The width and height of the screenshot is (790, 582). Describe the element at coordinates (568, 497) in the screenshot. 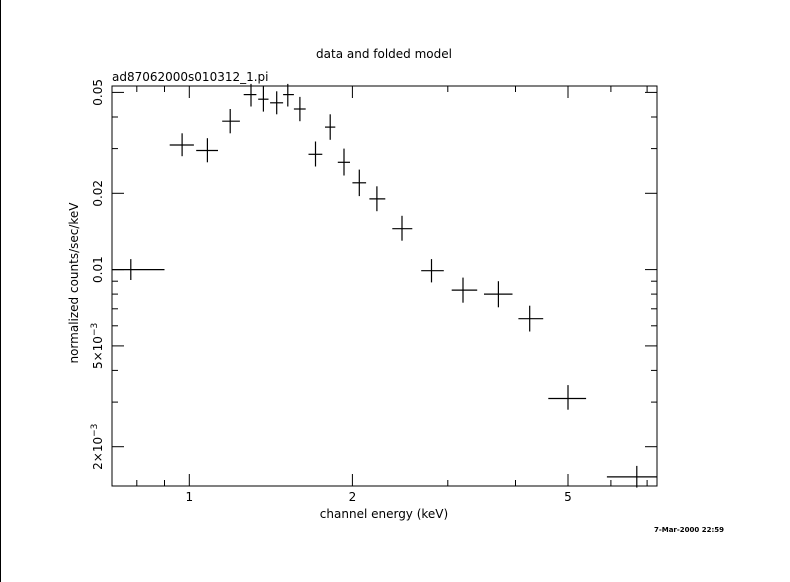

I see `x-tick-label: 5` at that location.